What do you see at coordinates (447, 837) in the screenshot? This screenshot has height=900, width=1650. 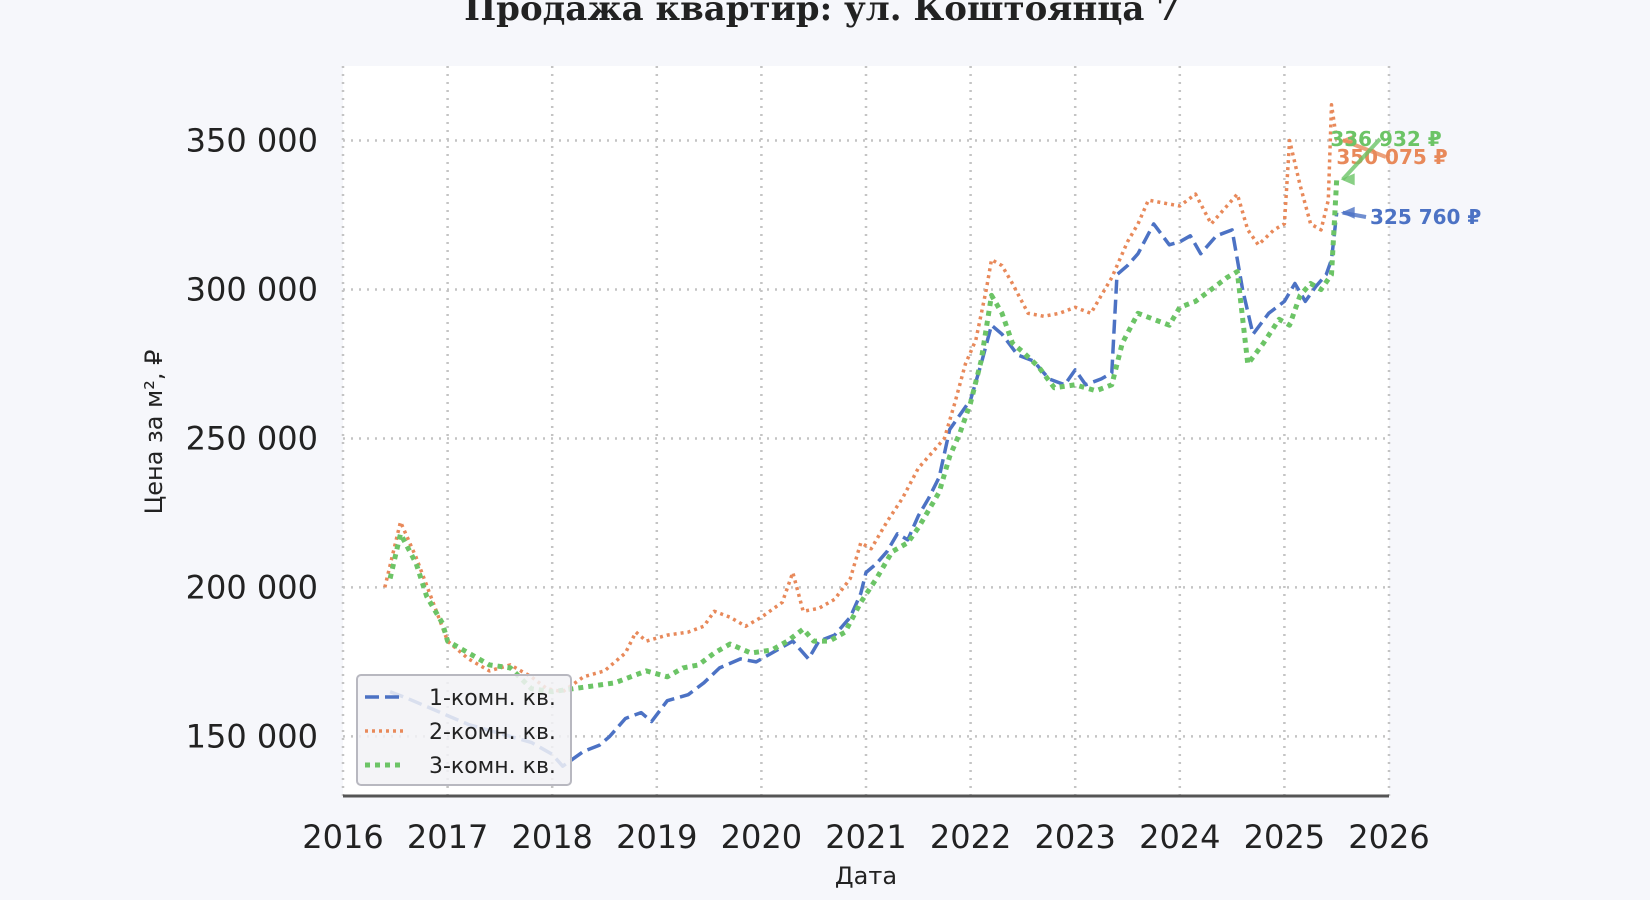 I see `x-tick-label: 2017` at bounding box center [447, 837].